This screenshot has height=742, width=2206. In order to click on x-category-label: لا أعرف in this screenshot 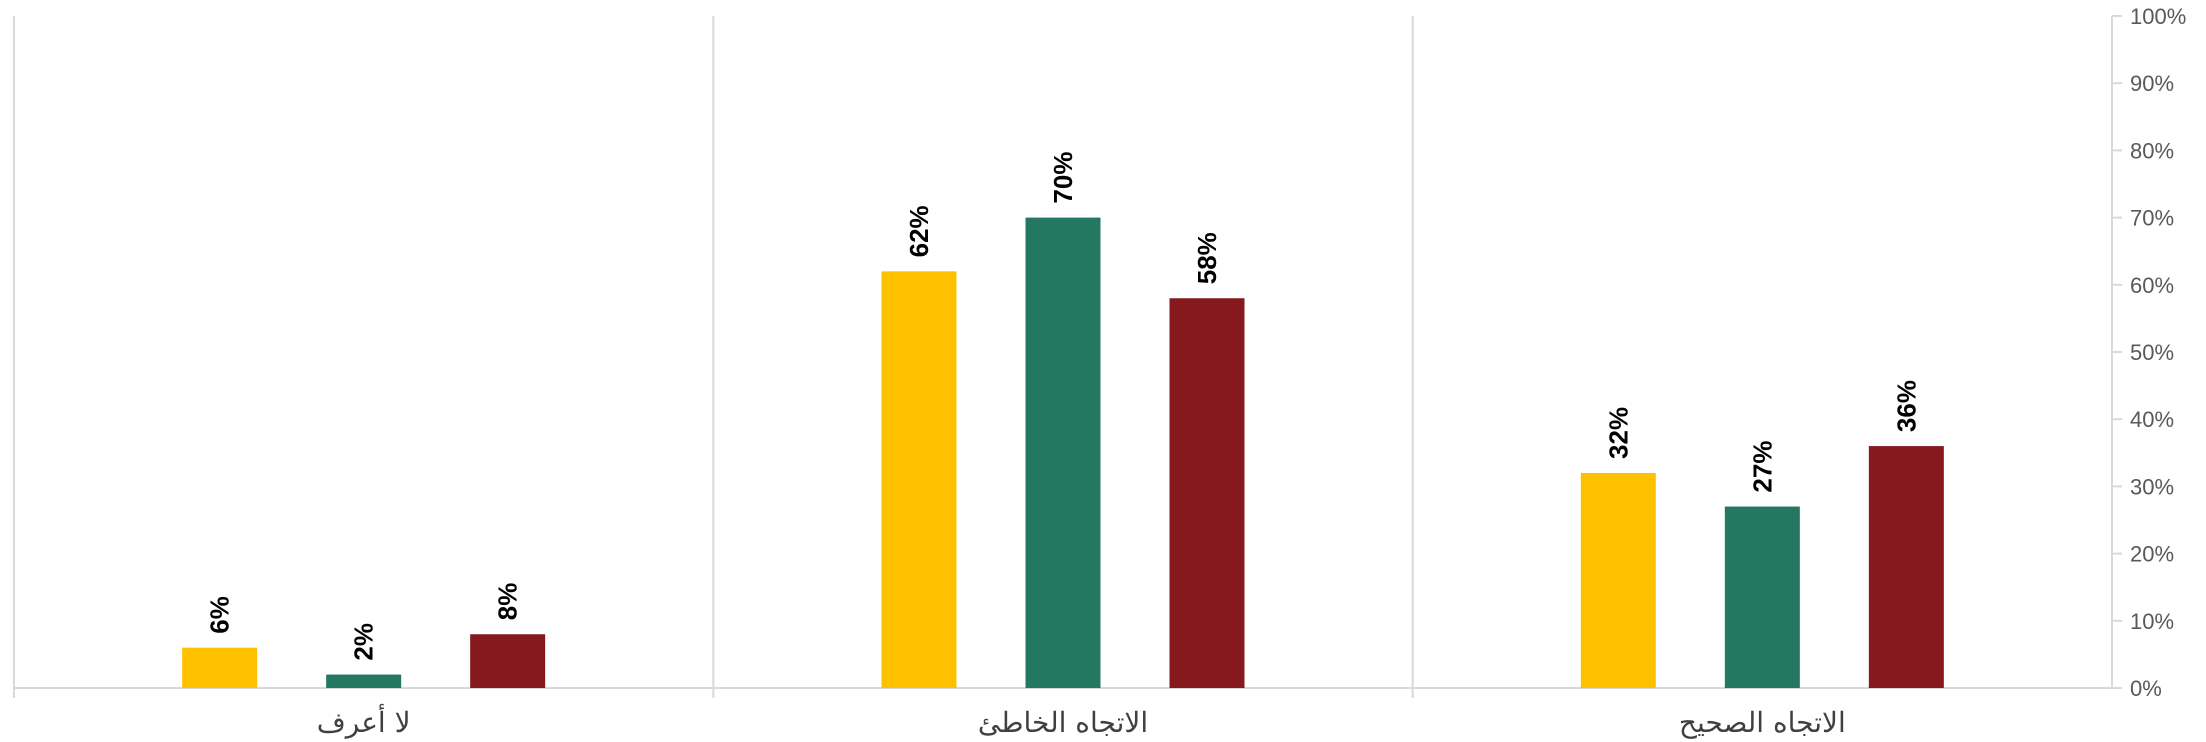, I will do `click(364, 721)`.